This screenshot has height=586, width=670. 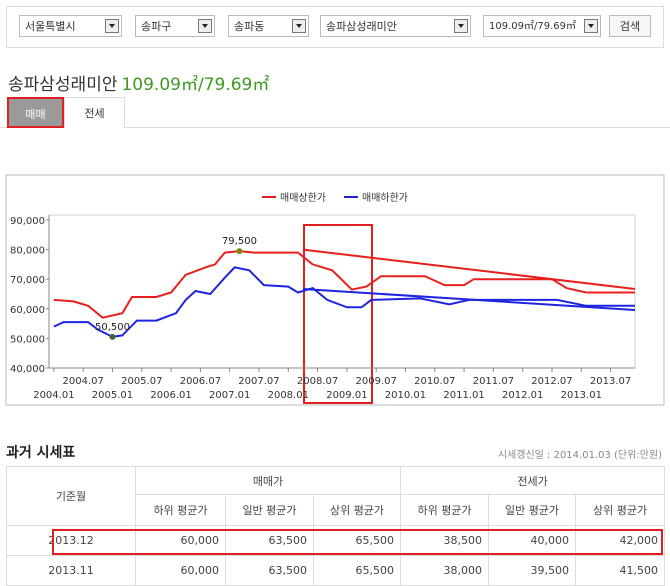 What do you see at coordinates (269, 570) in the screenshot?
I see `table-cell: 63,500` at bounding box center [269, 570].